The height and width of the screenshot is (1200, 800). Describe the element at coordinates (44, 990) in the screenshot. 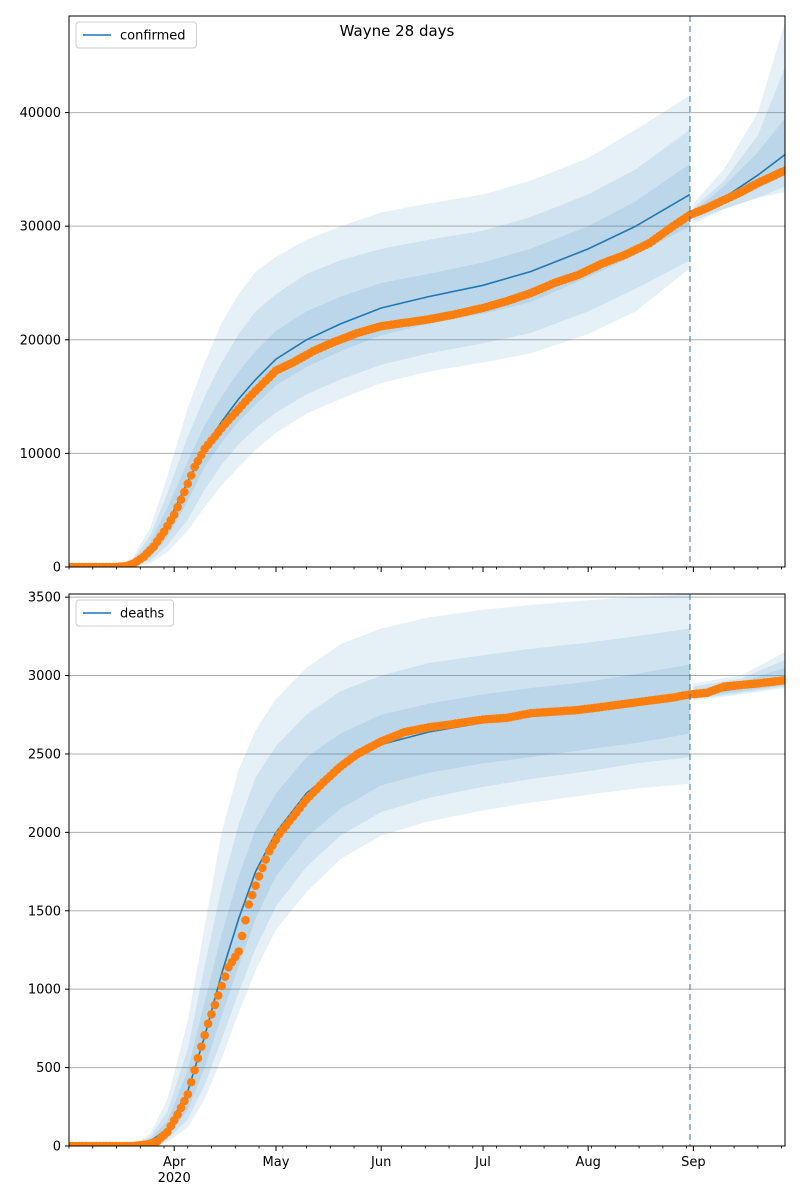

I see `y-tick-label: 1000` at that location.